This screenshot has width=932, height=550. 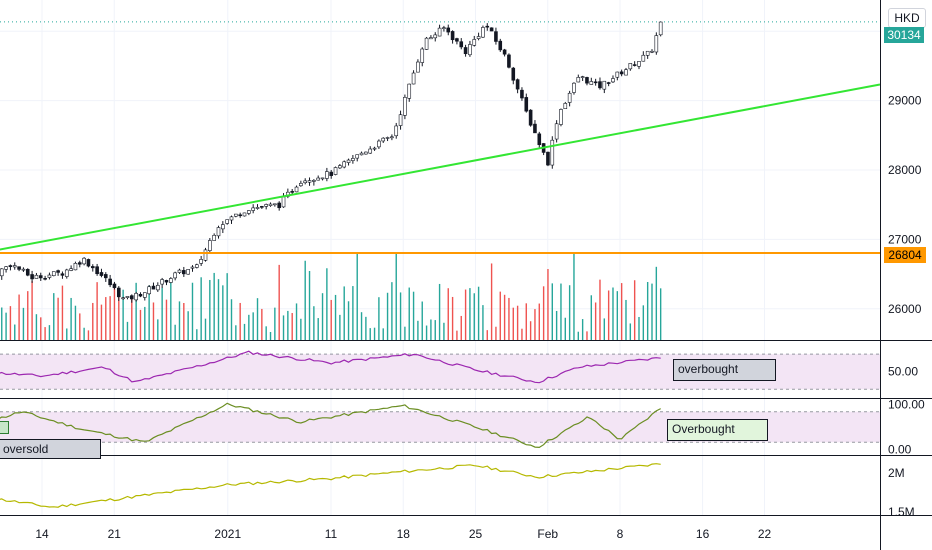 I want to click on stoch-overbought-note: Overbought, so click(x=717, y=430).